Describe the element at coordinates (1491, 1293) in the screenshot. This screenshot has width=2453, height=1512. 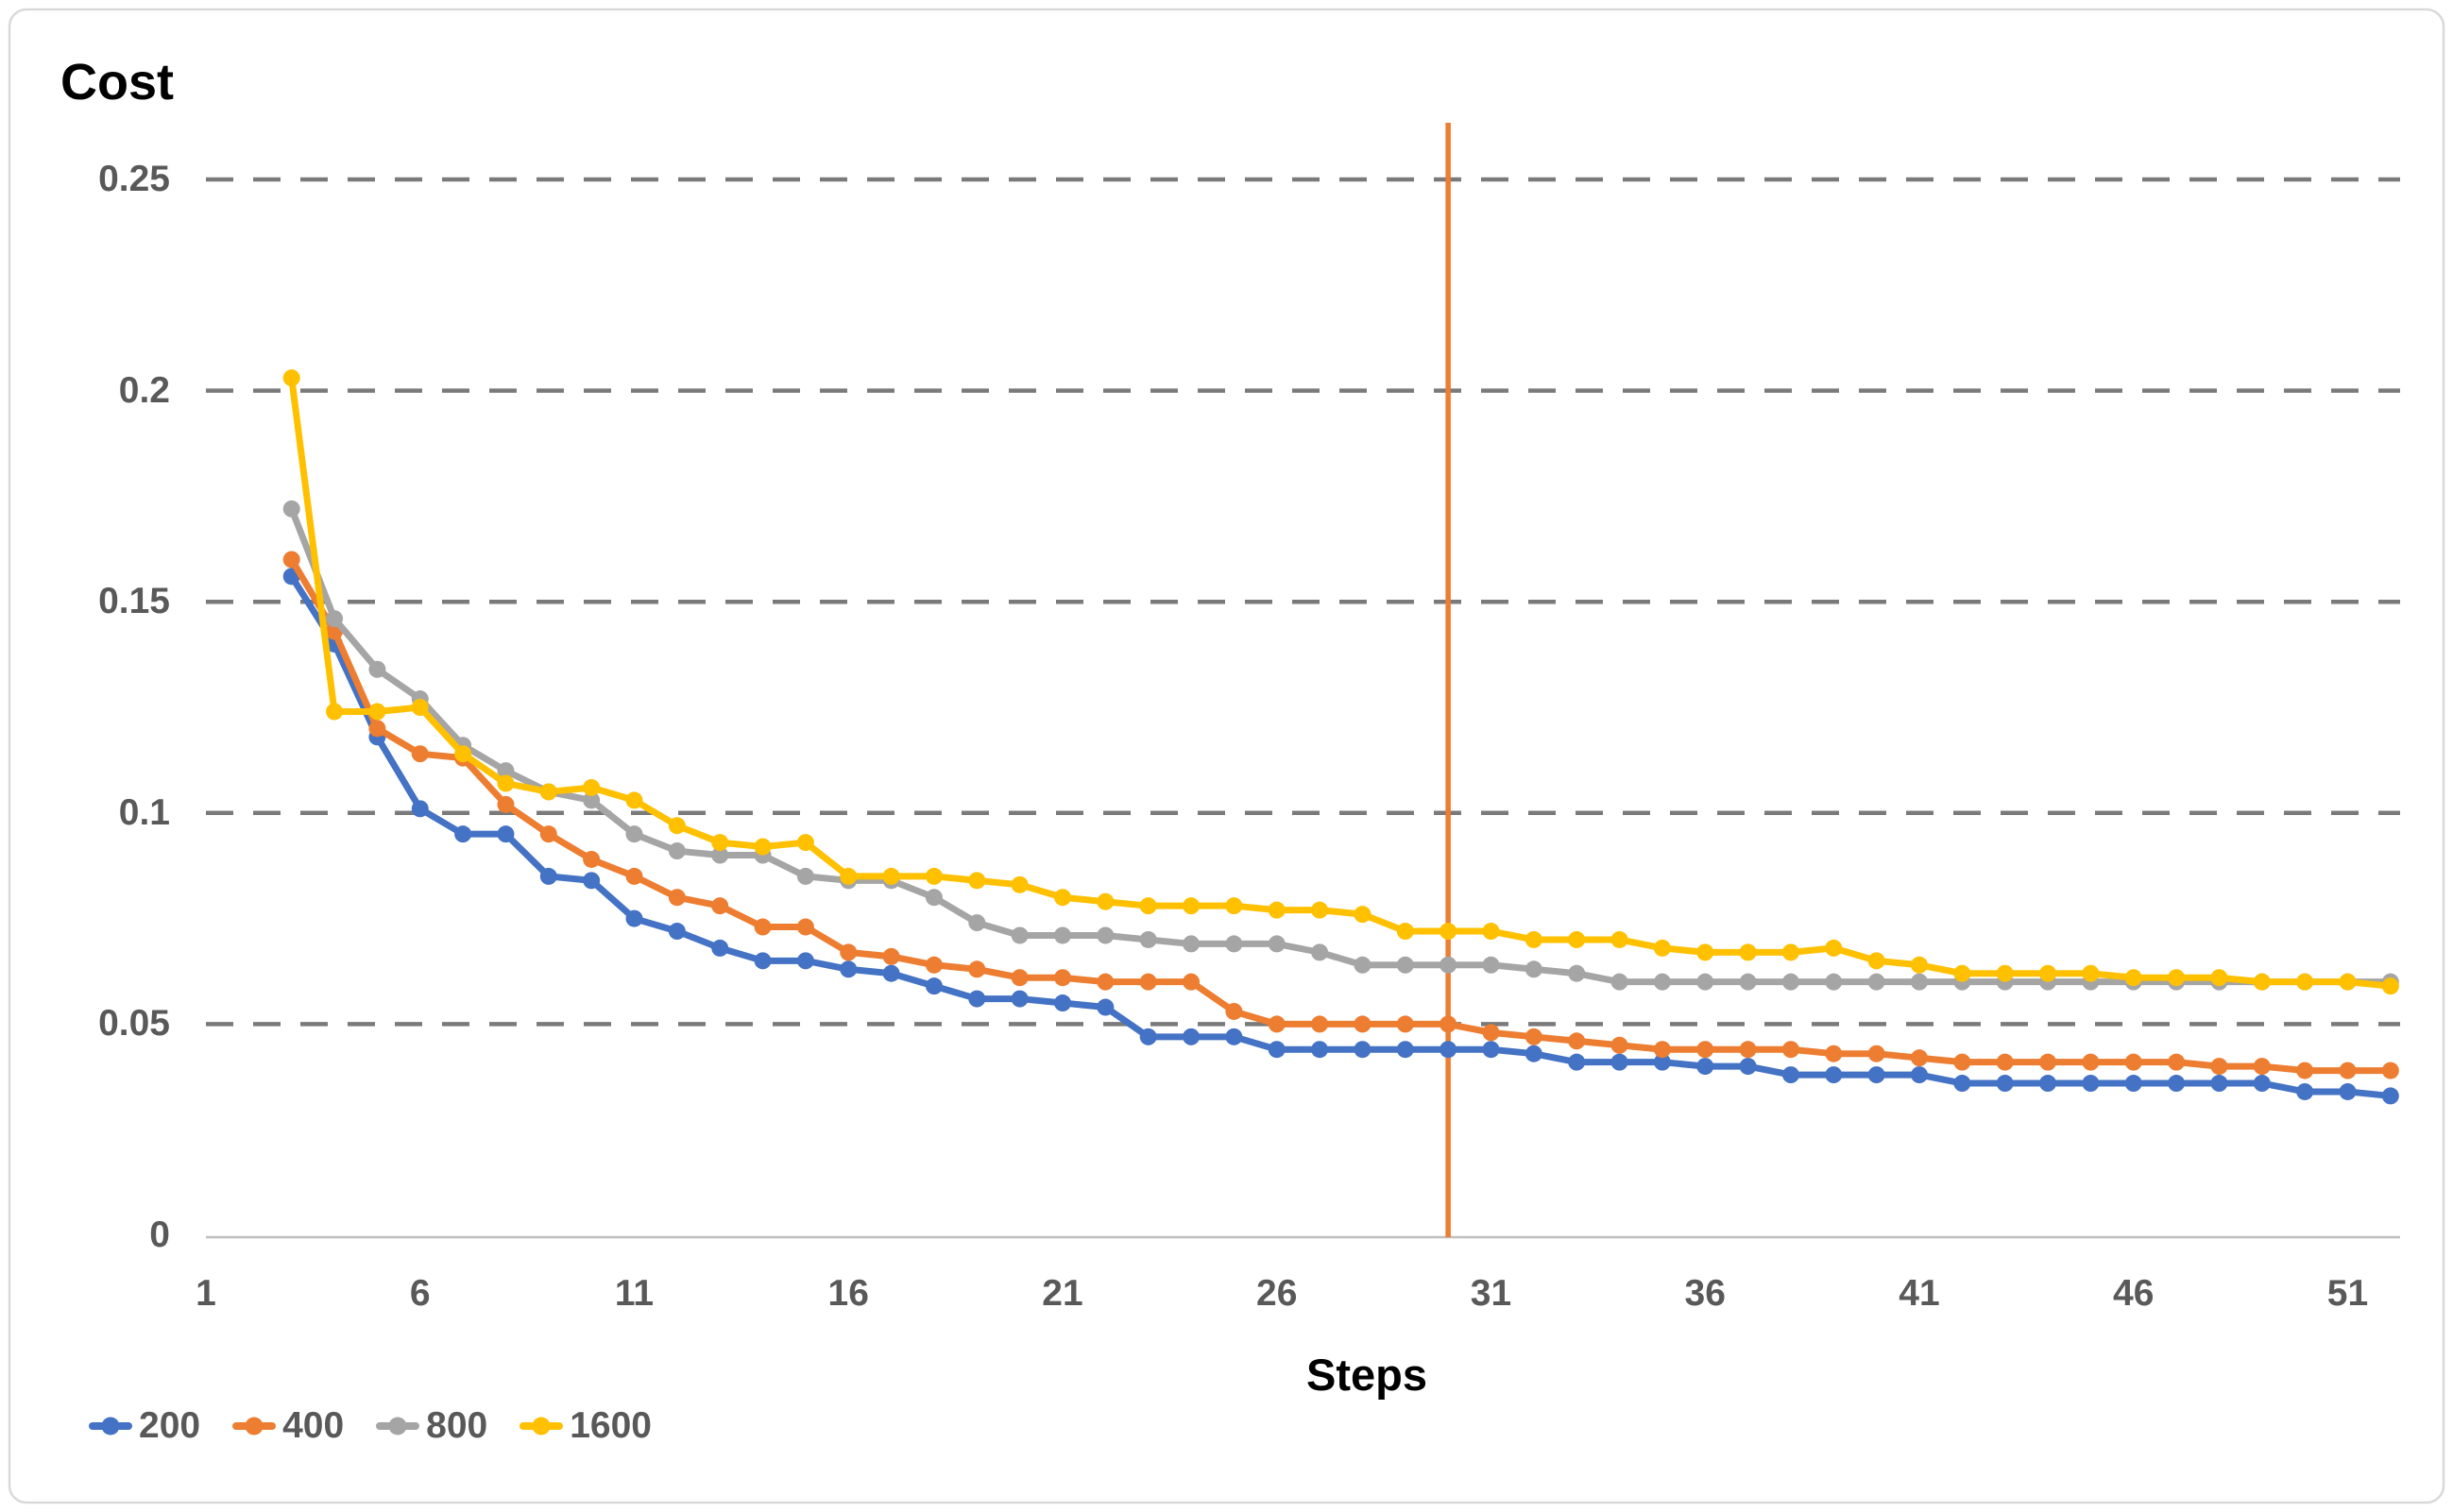
I see `x-tick-31: 31` at that location.